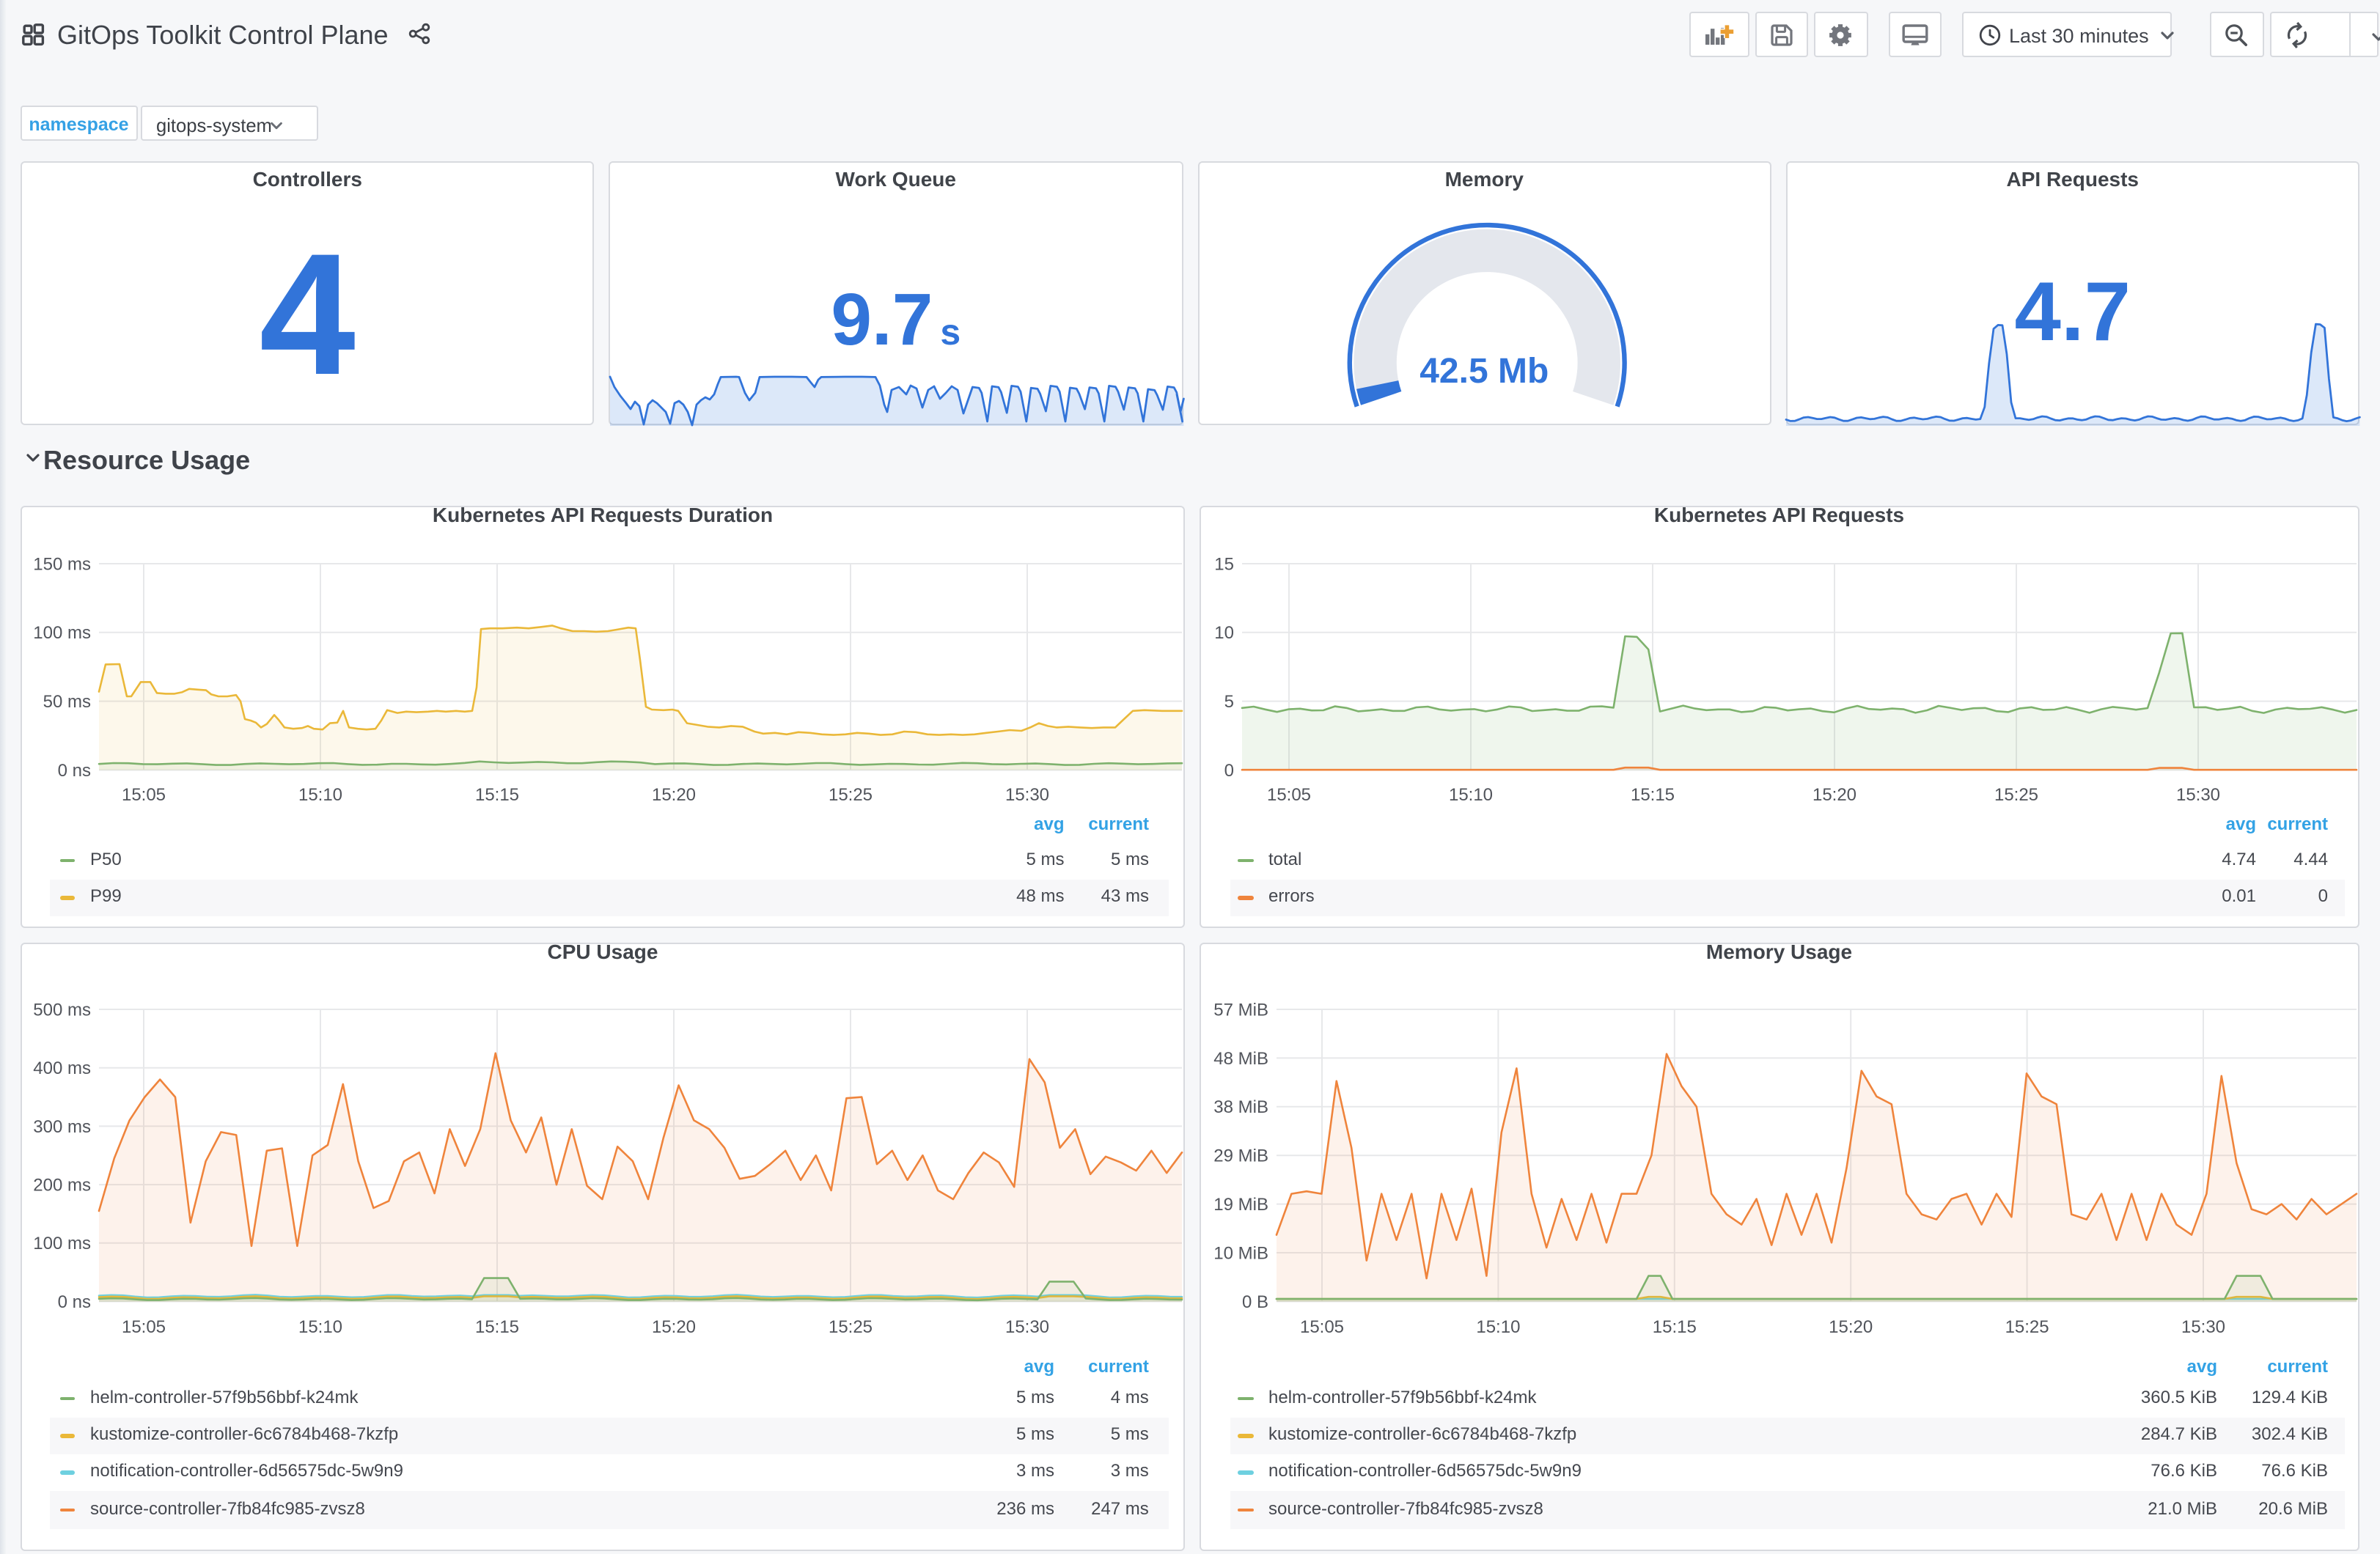  What do you see at coordinates (1223, 564) in the screenshot?
I see `svg-text: 15` at bounding box center [1223, 564].